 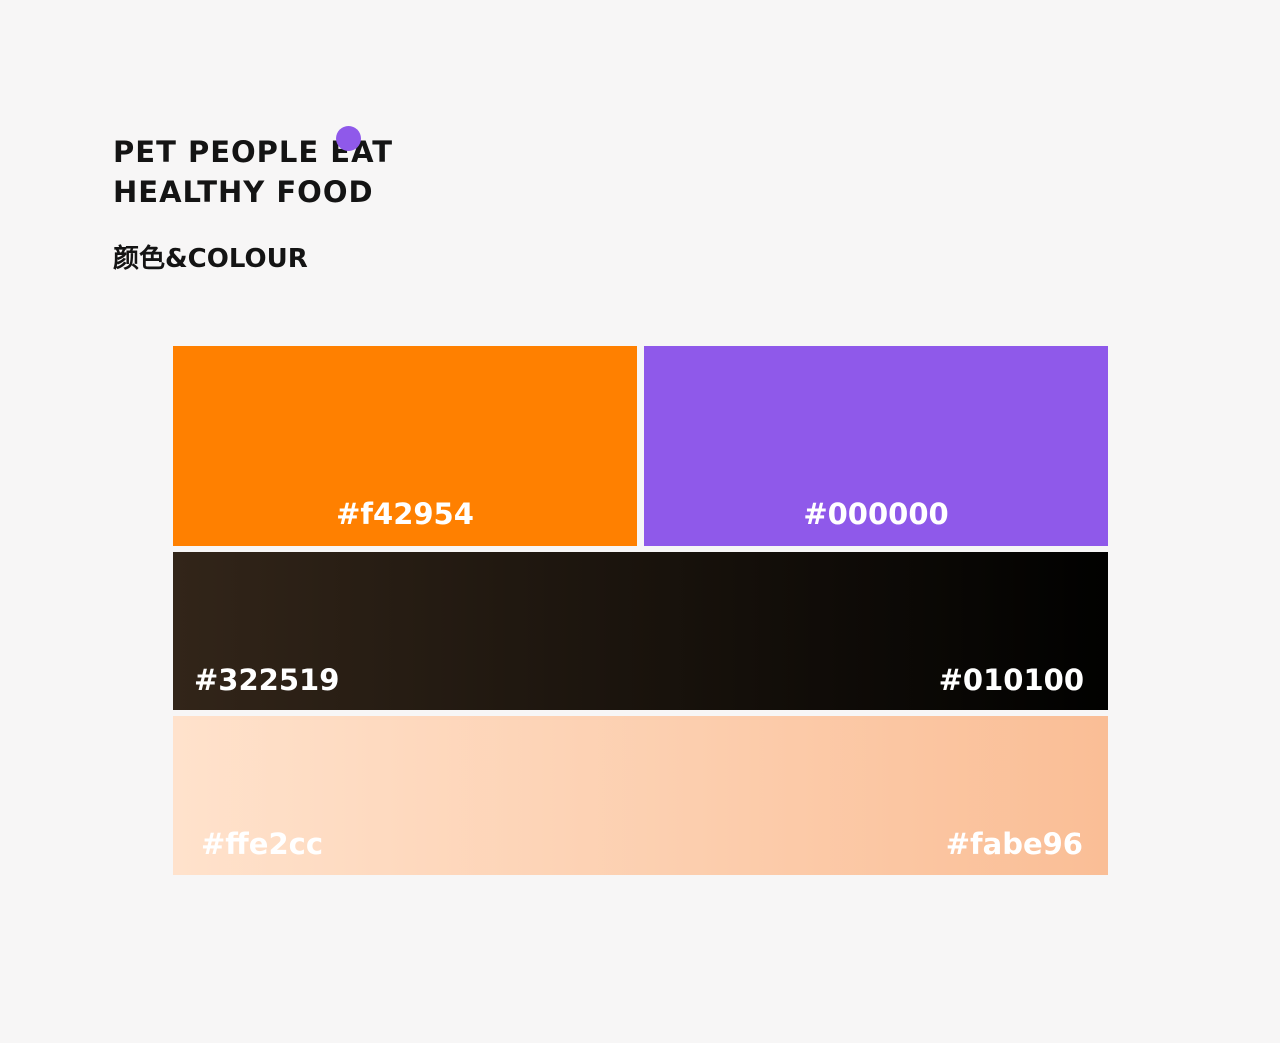 I want to click on dark-gradient-end-label: #010100, so click(x=1011, y=680).